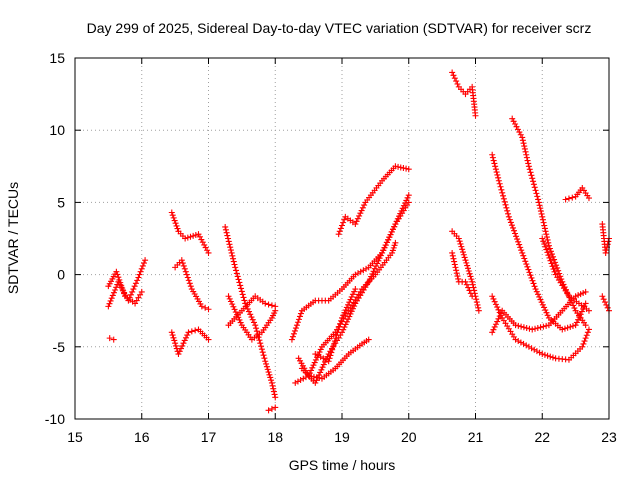 The image size is (640, 480). I want to click on y-tick-label: 0, so click(61, 275).